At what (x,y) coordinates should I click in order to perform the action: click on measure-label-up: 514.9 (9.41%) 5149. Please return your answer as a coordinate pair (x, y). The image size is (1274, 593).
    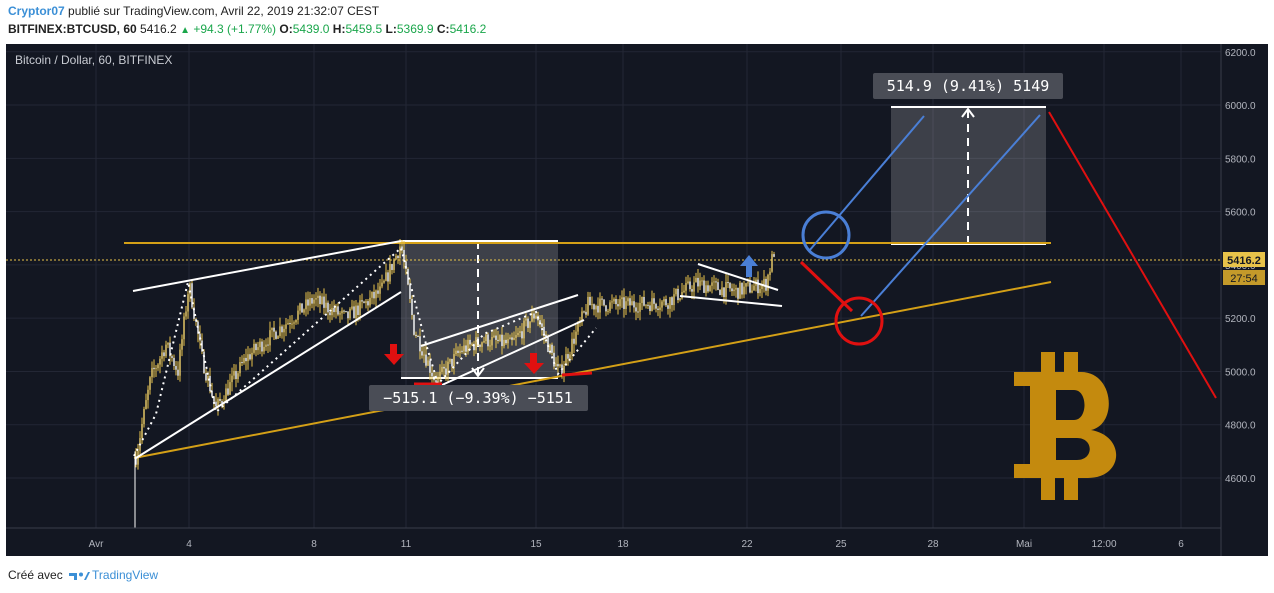
    Looking at the image, I should click on (968, 86).